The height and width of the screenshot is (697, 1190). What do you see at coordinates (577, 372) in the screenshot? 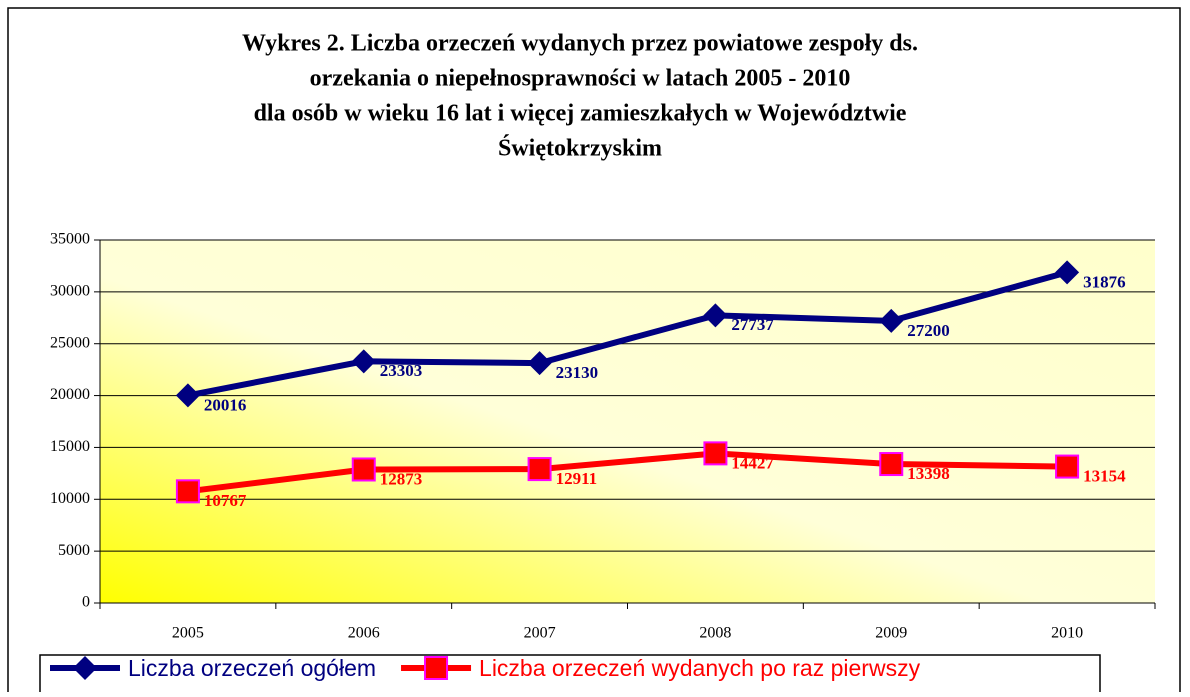
I see `data-label: 23130` at bounding box center [577, 372].